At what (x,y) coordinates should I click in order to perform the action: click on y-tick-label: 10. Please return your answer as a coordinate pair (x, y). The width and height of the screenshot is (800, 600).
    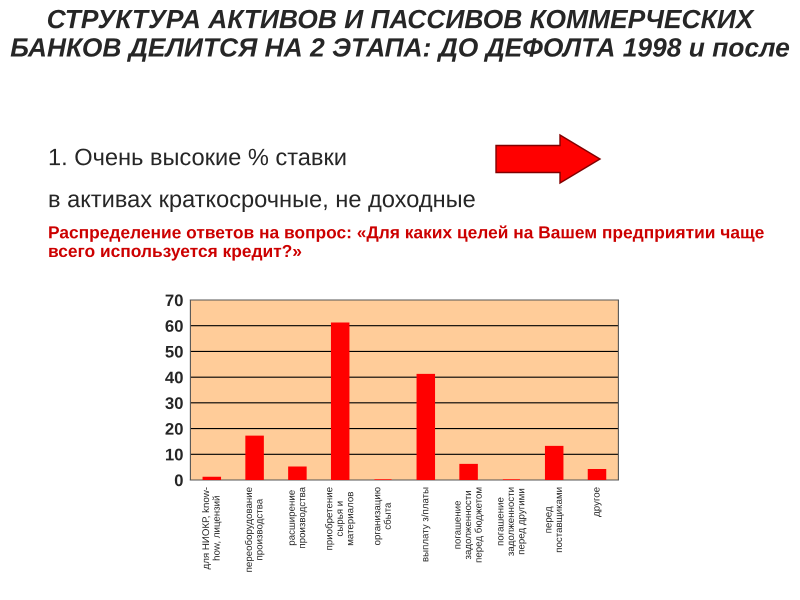
    Looking at the image, I should click on (174, 454).